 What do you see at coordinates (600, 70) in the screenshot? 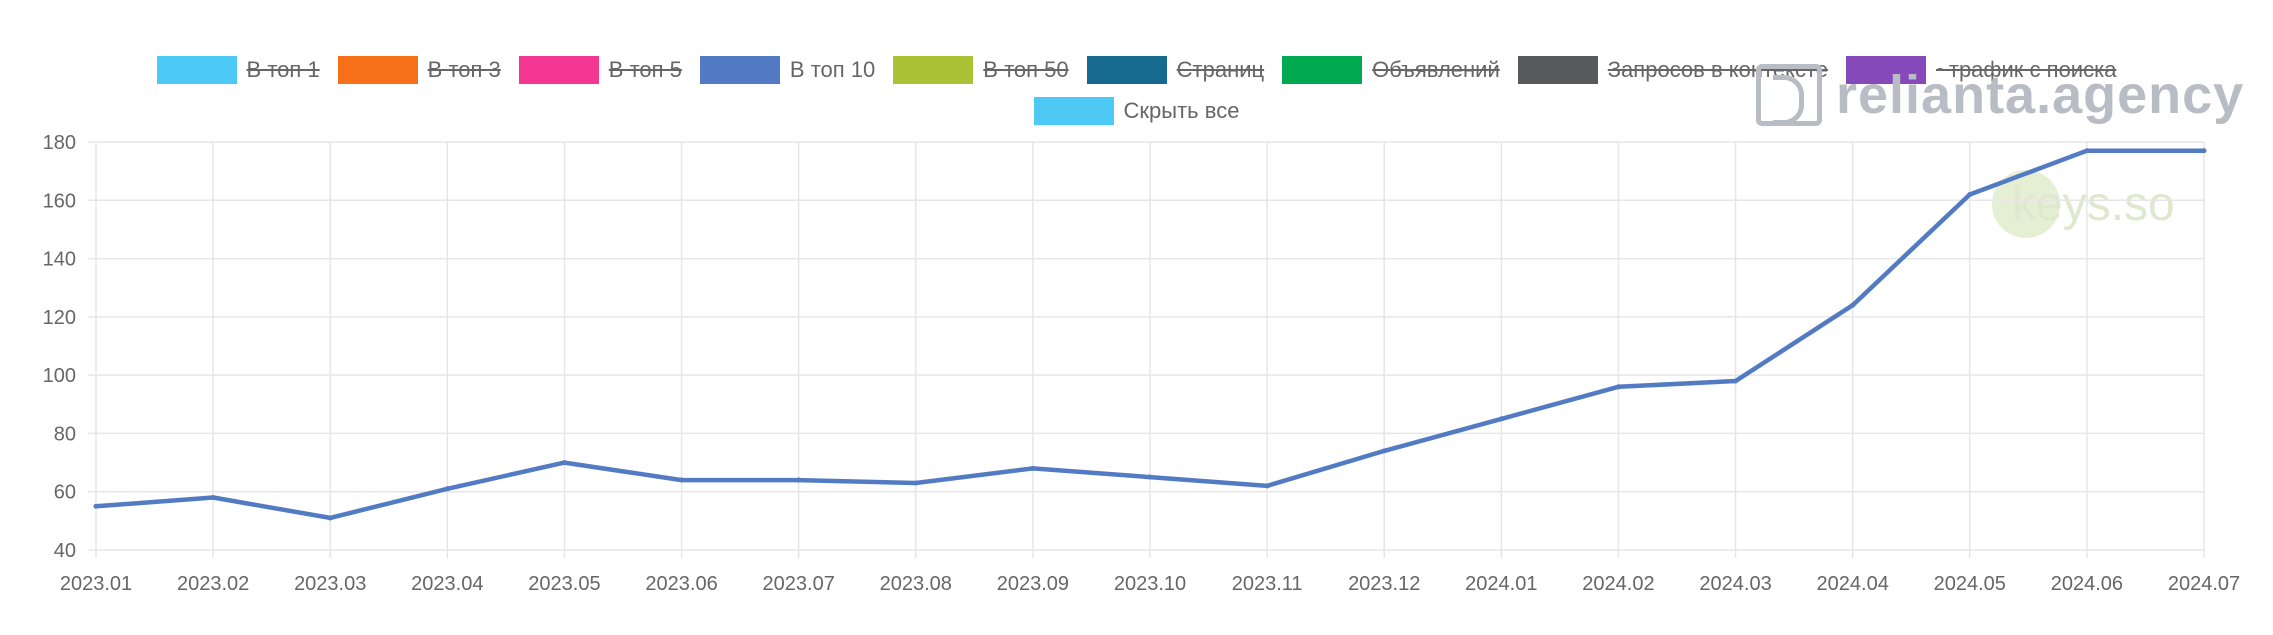
I see `legend-item: В топ 5` at bounding box center [600, 70].